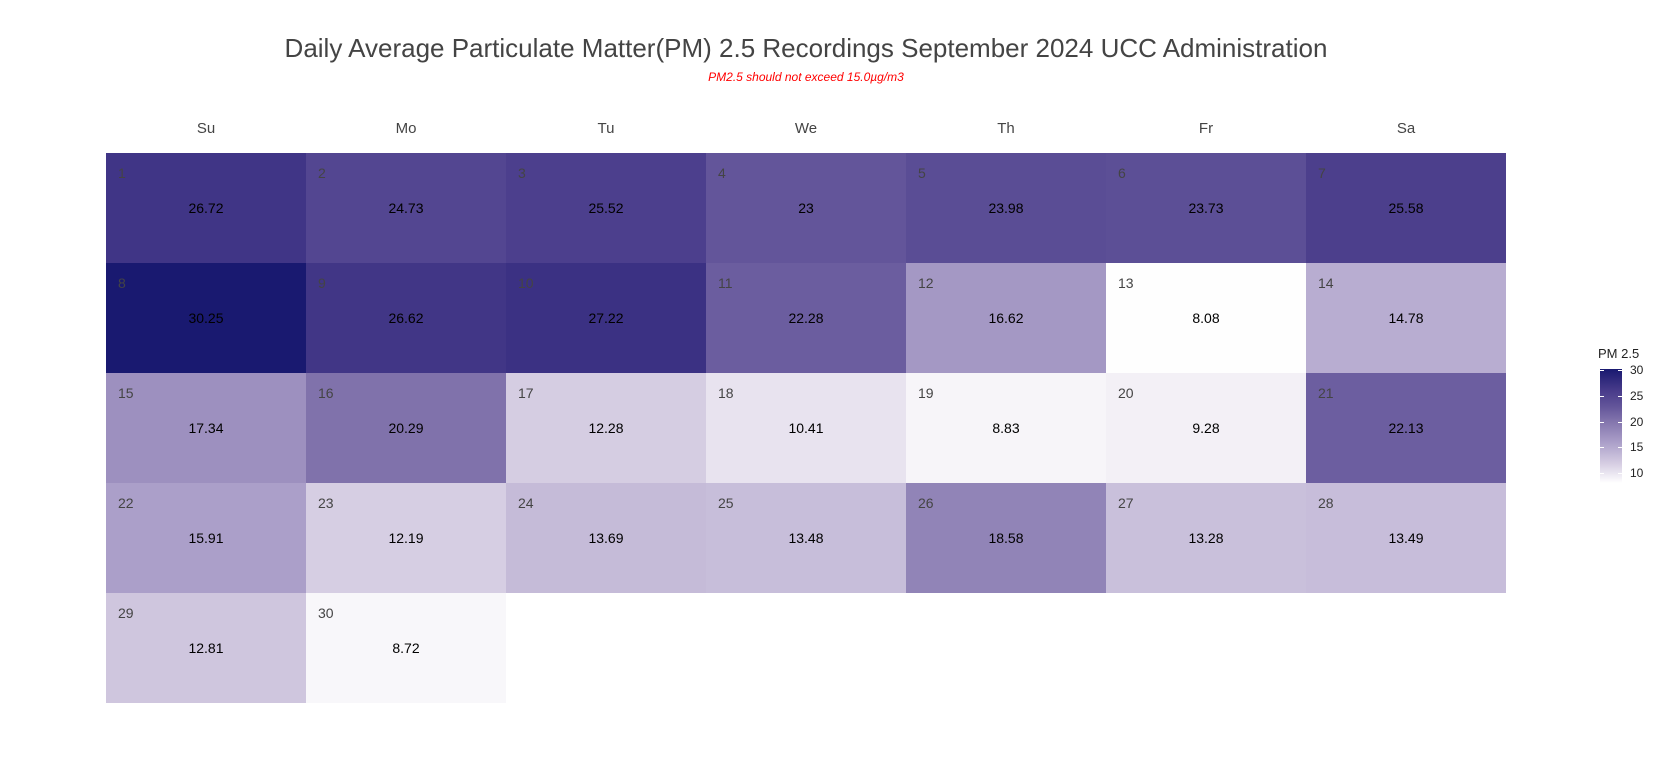 The width and height of the screenshot is (1670, 781). I want to click on value-label: 25.58, so click(1406, 208).